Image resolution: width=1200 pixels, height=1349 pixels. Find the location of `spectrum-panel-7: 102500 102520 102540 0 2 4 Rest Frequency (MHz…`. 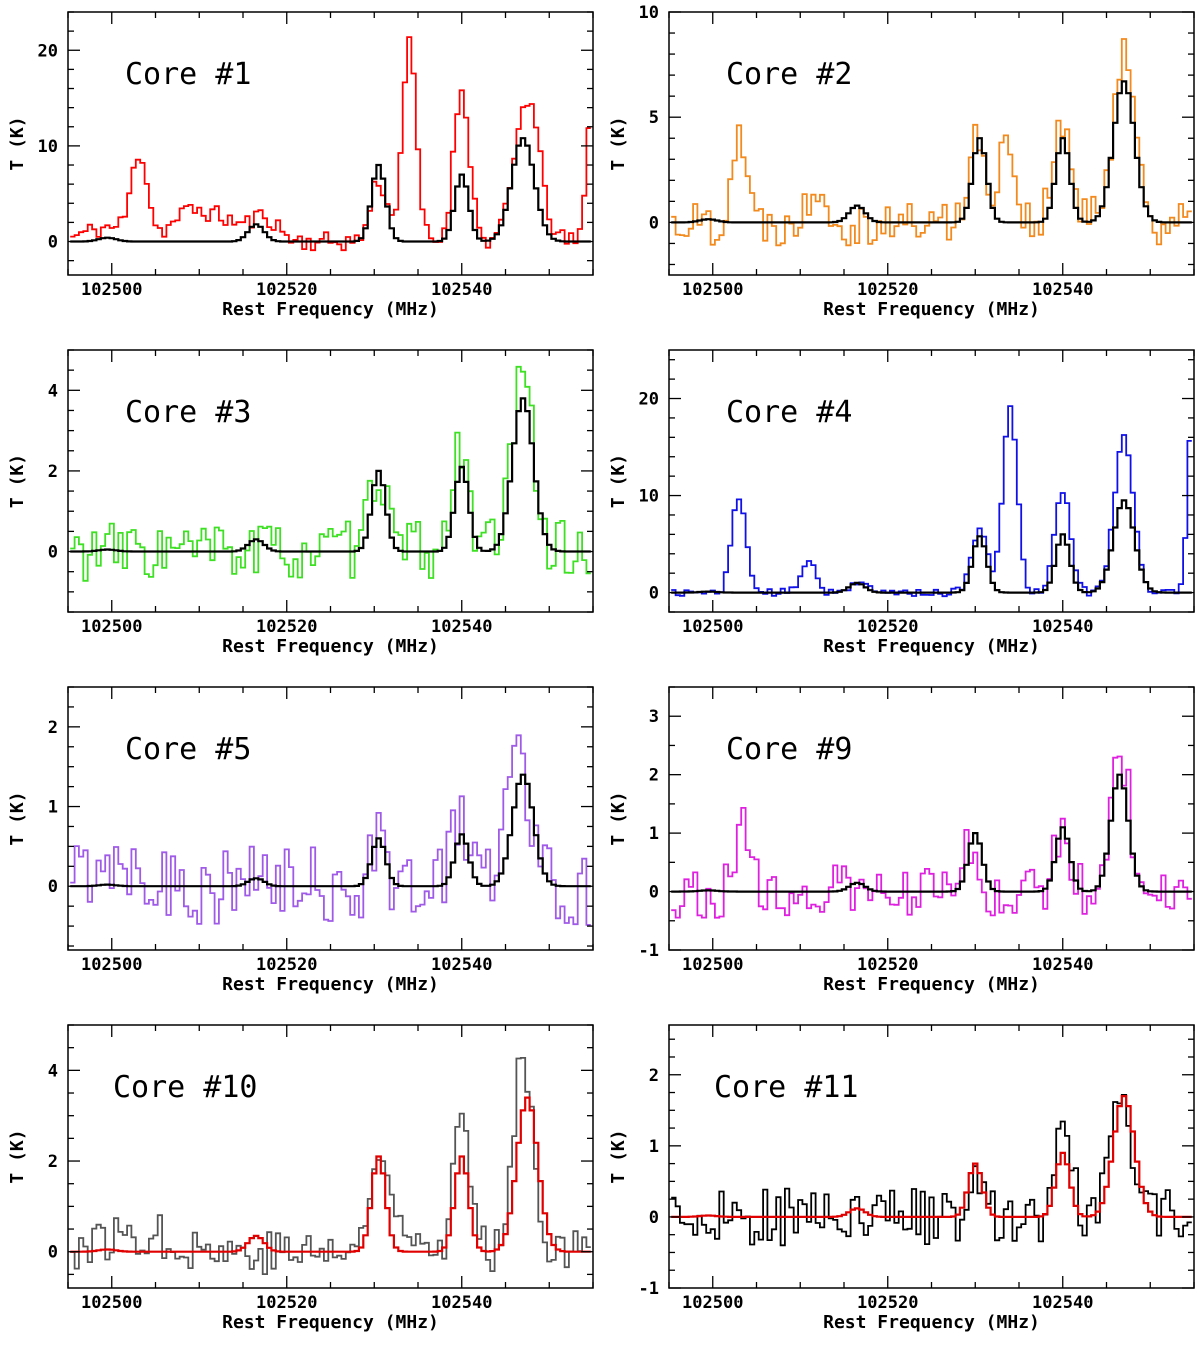

spectrum-panel-7: 102500 102520 102540 0 2 4 Rest Frequency (MHz… is located at coordinates (300, 1178).